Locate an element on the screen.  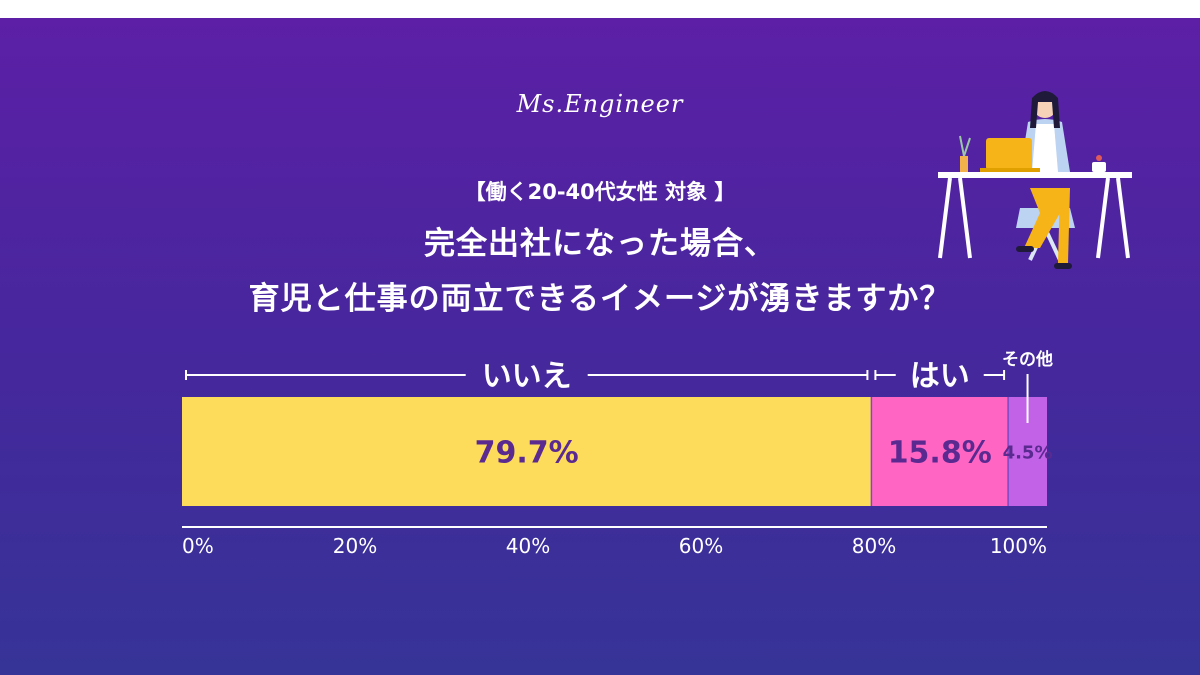
brand-logo: Ms.Engineer is located at coordinates (600, 104).